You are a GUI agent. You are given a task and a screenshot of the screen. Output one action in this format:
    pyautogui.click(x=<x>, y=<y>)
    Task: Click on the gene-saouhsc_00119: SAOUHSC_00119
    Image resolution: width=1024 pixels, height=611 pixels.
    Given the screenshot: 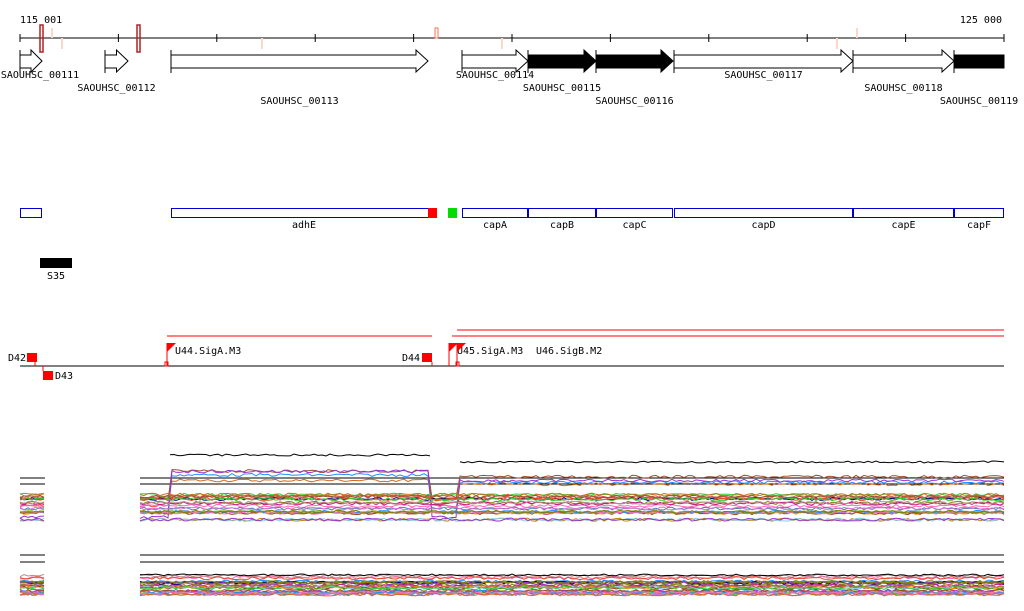 What is the action you would take?
    pyautogui.click(x=979, y=78)
    